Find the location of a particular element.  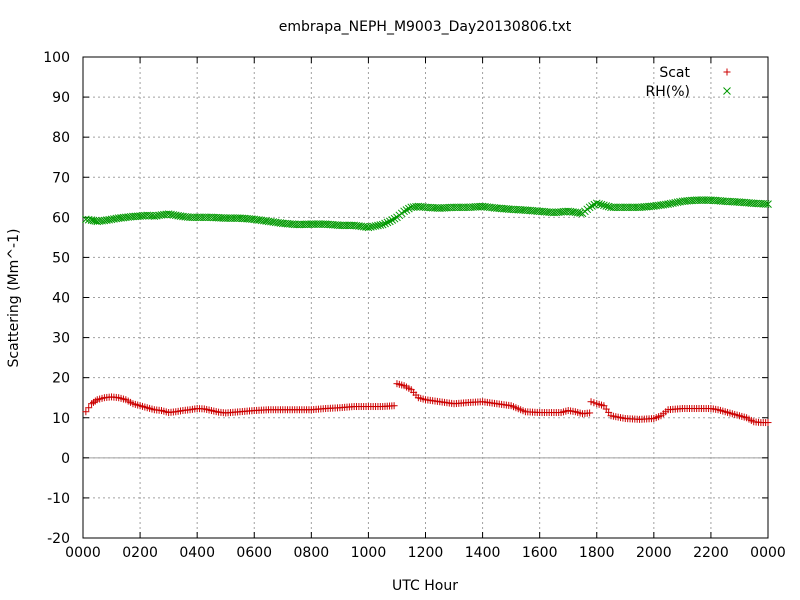

series-rh is located at coordinates (427, 214).